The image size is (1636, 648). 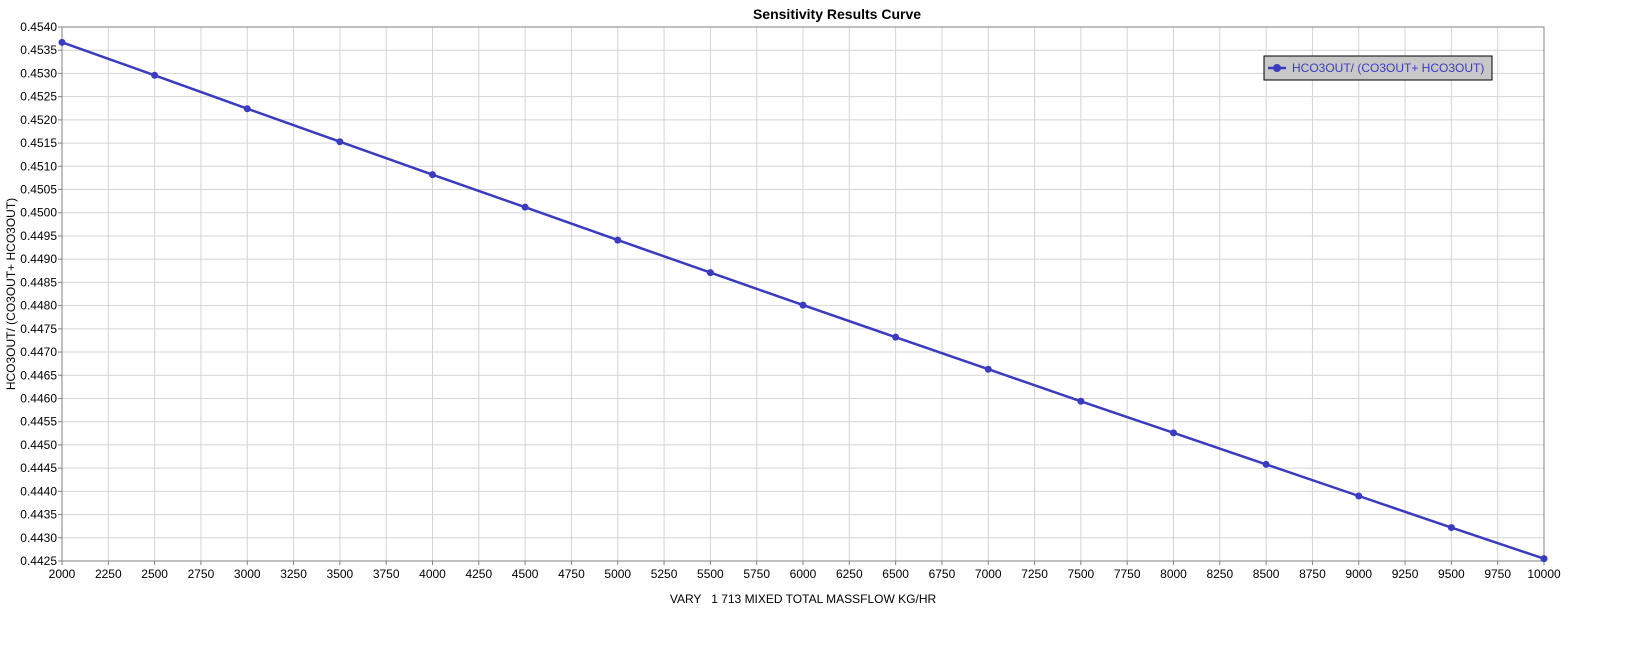 What do you see at coordinates (38, 97) in the screenshot?
I see `y-tick-label: 0.4525` at bounding box center [38, 97].